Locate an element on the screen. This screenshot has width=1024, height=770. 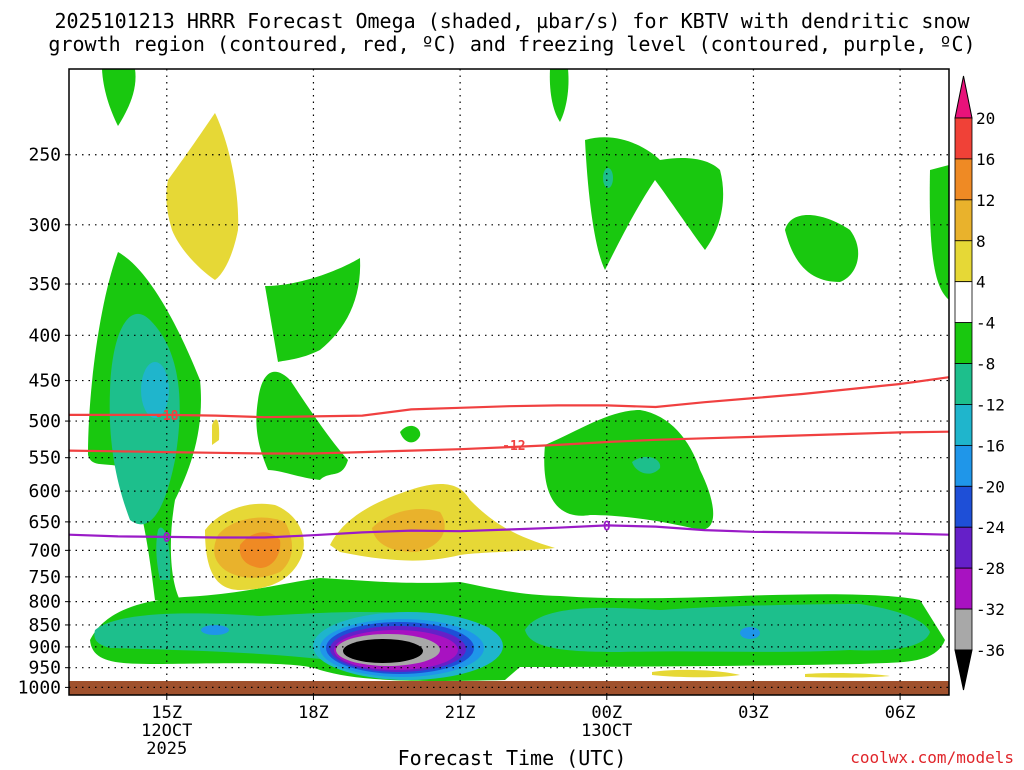
y-tick-label: 250 is located at coordinates (44, 155).